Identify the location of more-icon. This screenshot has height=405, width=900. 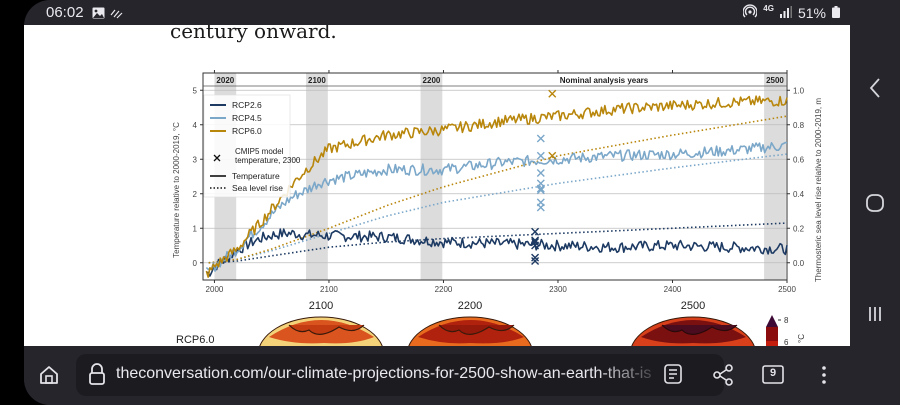
(824, 377).